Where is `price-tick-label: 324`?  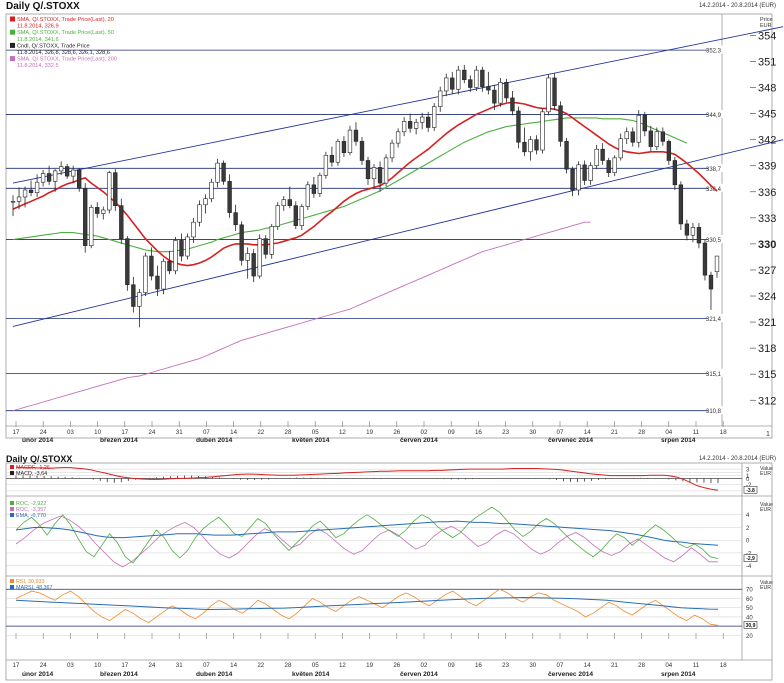
price-tick-label: 324 is located at coordinates (767, 297).